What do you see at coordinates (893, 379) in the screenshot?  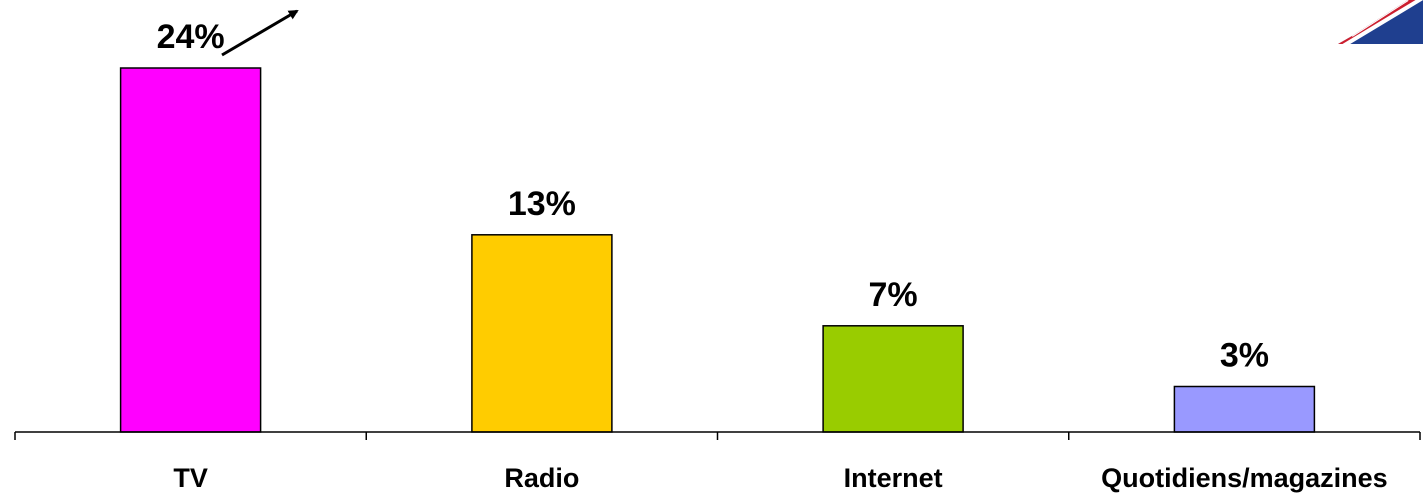 I see `bar-internet` at bounding box center [893, 379].